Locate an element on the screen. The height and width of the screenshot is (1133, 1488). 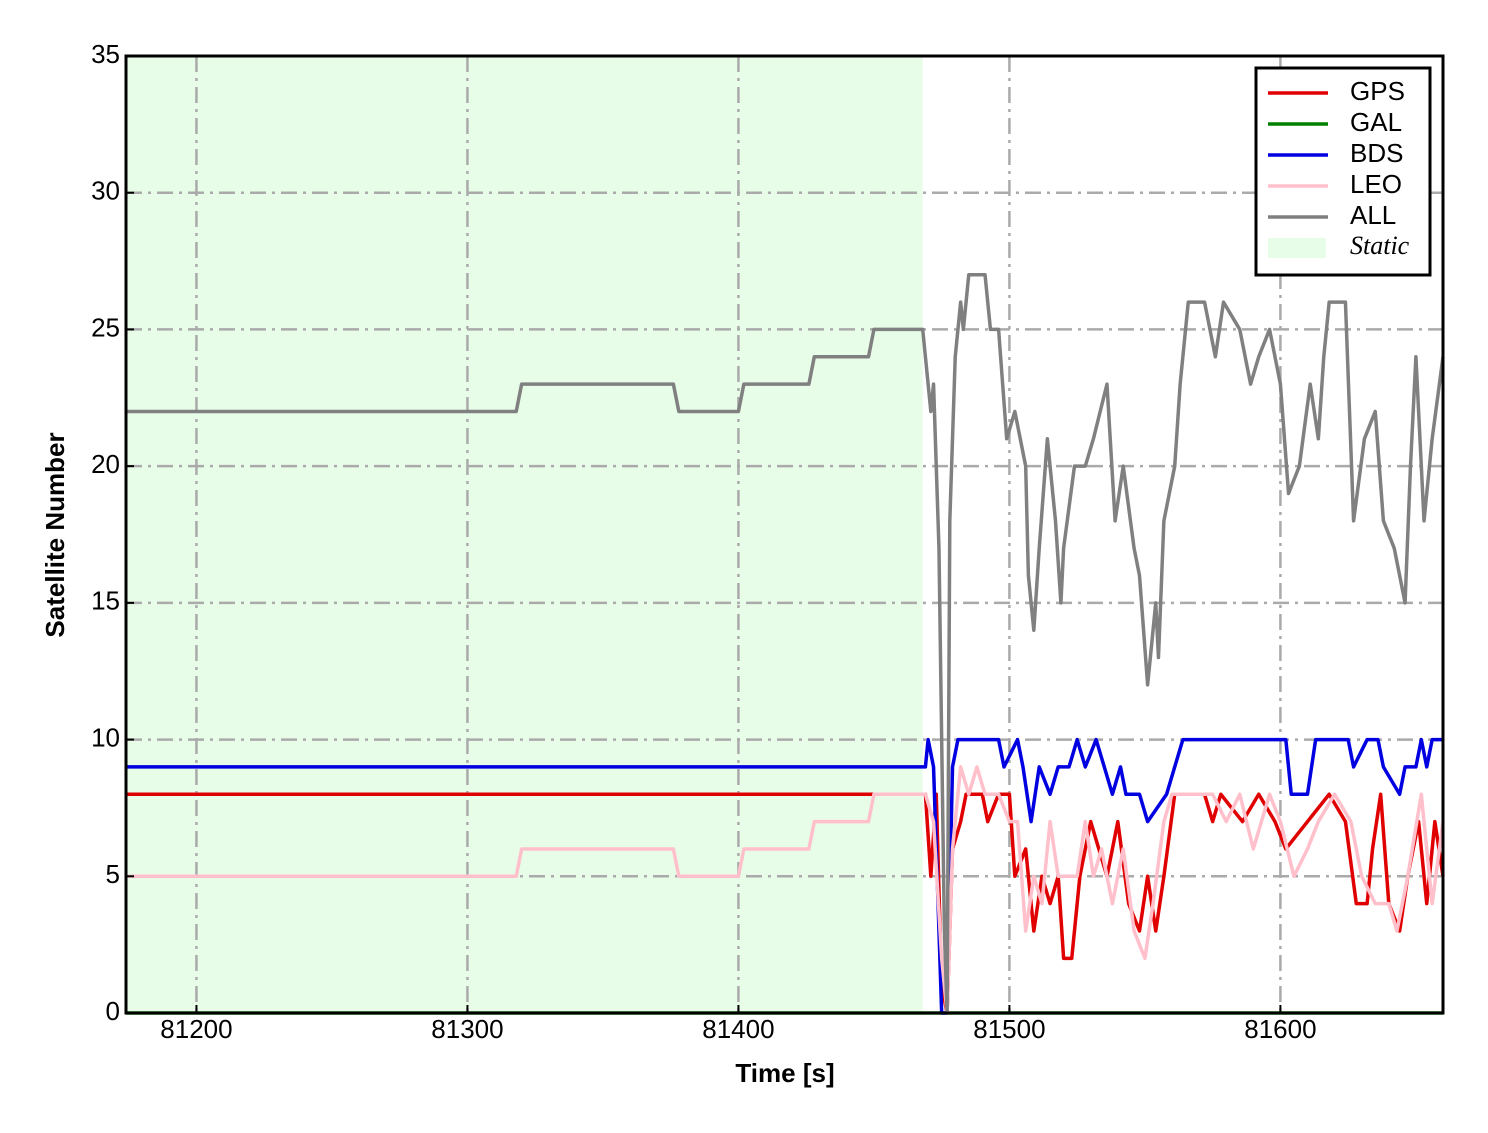
y-tick-label: 10 is located at coordinates (105, 737).